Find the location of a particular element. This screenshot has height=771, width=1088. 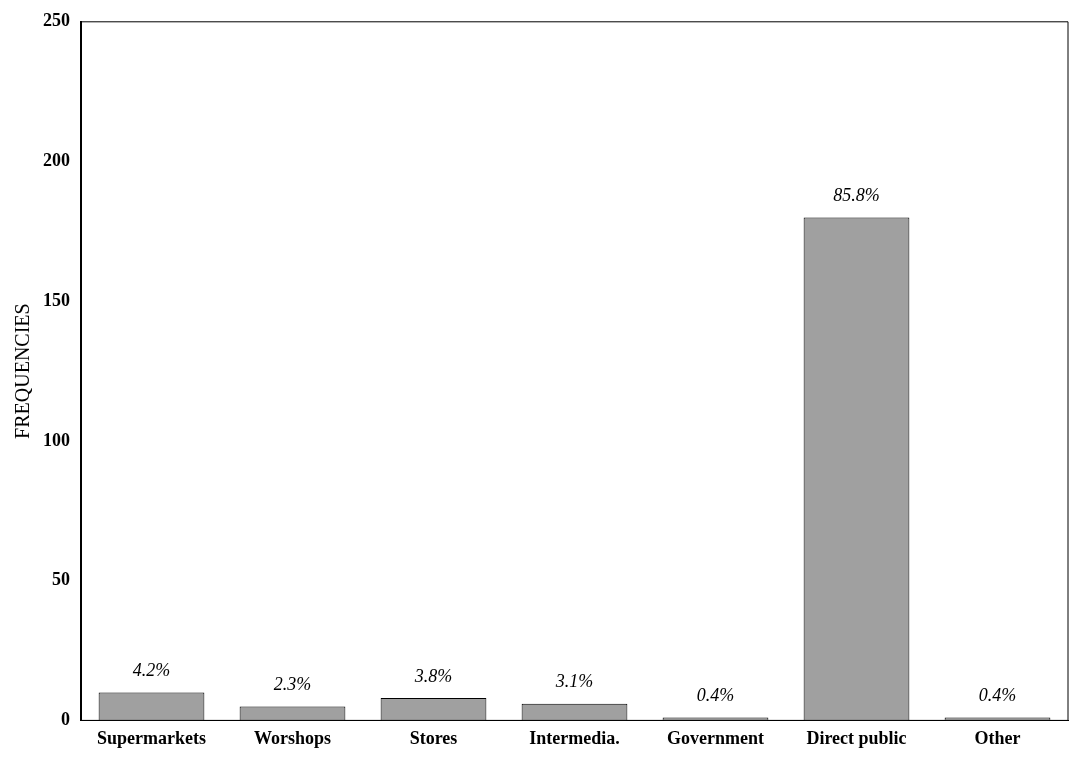

x-tick-label: Other is located at coordinates (997, 737).